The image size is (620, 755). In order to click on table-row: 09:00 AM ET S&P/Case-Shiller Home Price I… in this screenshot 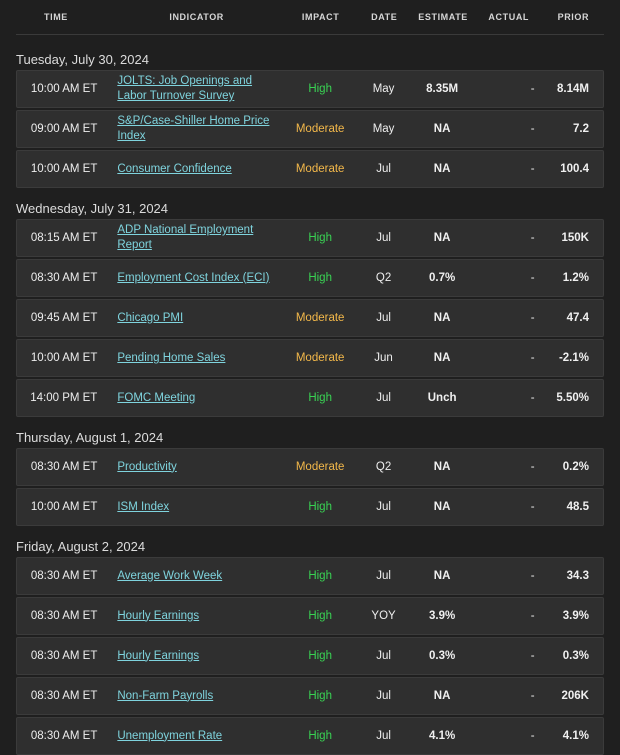, I will do `click(310, 129)`.